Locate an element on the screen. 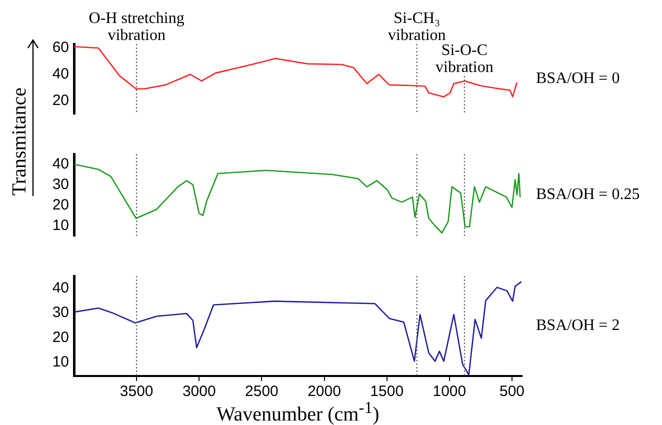  ref-line-label: Si-O-C vibration is located at coordinates (465, 59).